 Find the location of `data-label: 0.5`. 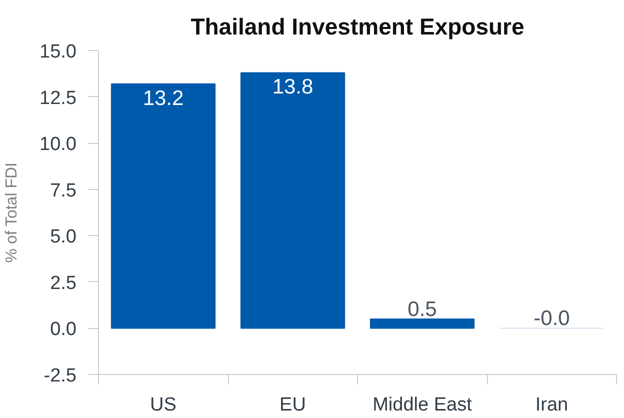

data-label: 0.5 is located at coordinates (422, 309).